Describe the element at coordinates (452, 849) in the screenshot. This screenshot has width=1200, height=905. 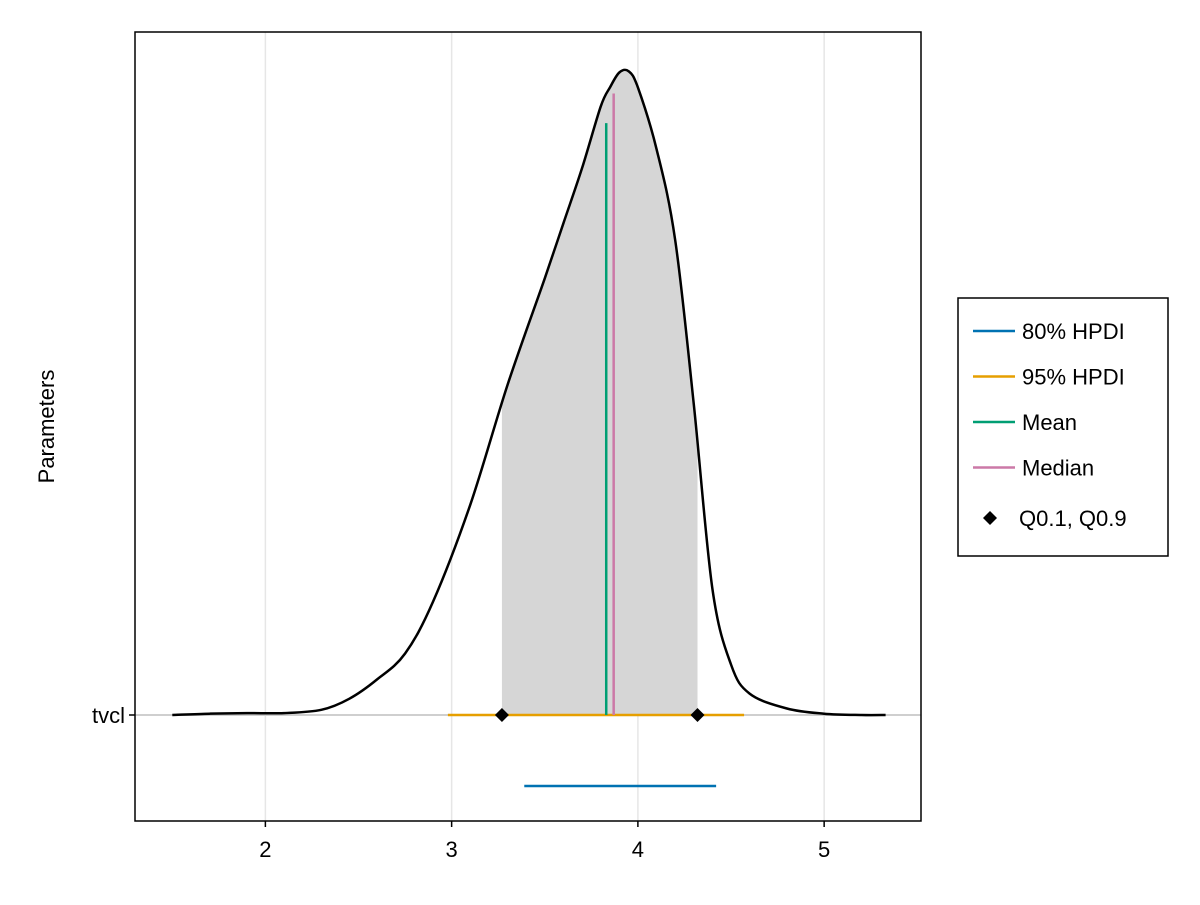
I see `x-tick-label: 3` at that location.